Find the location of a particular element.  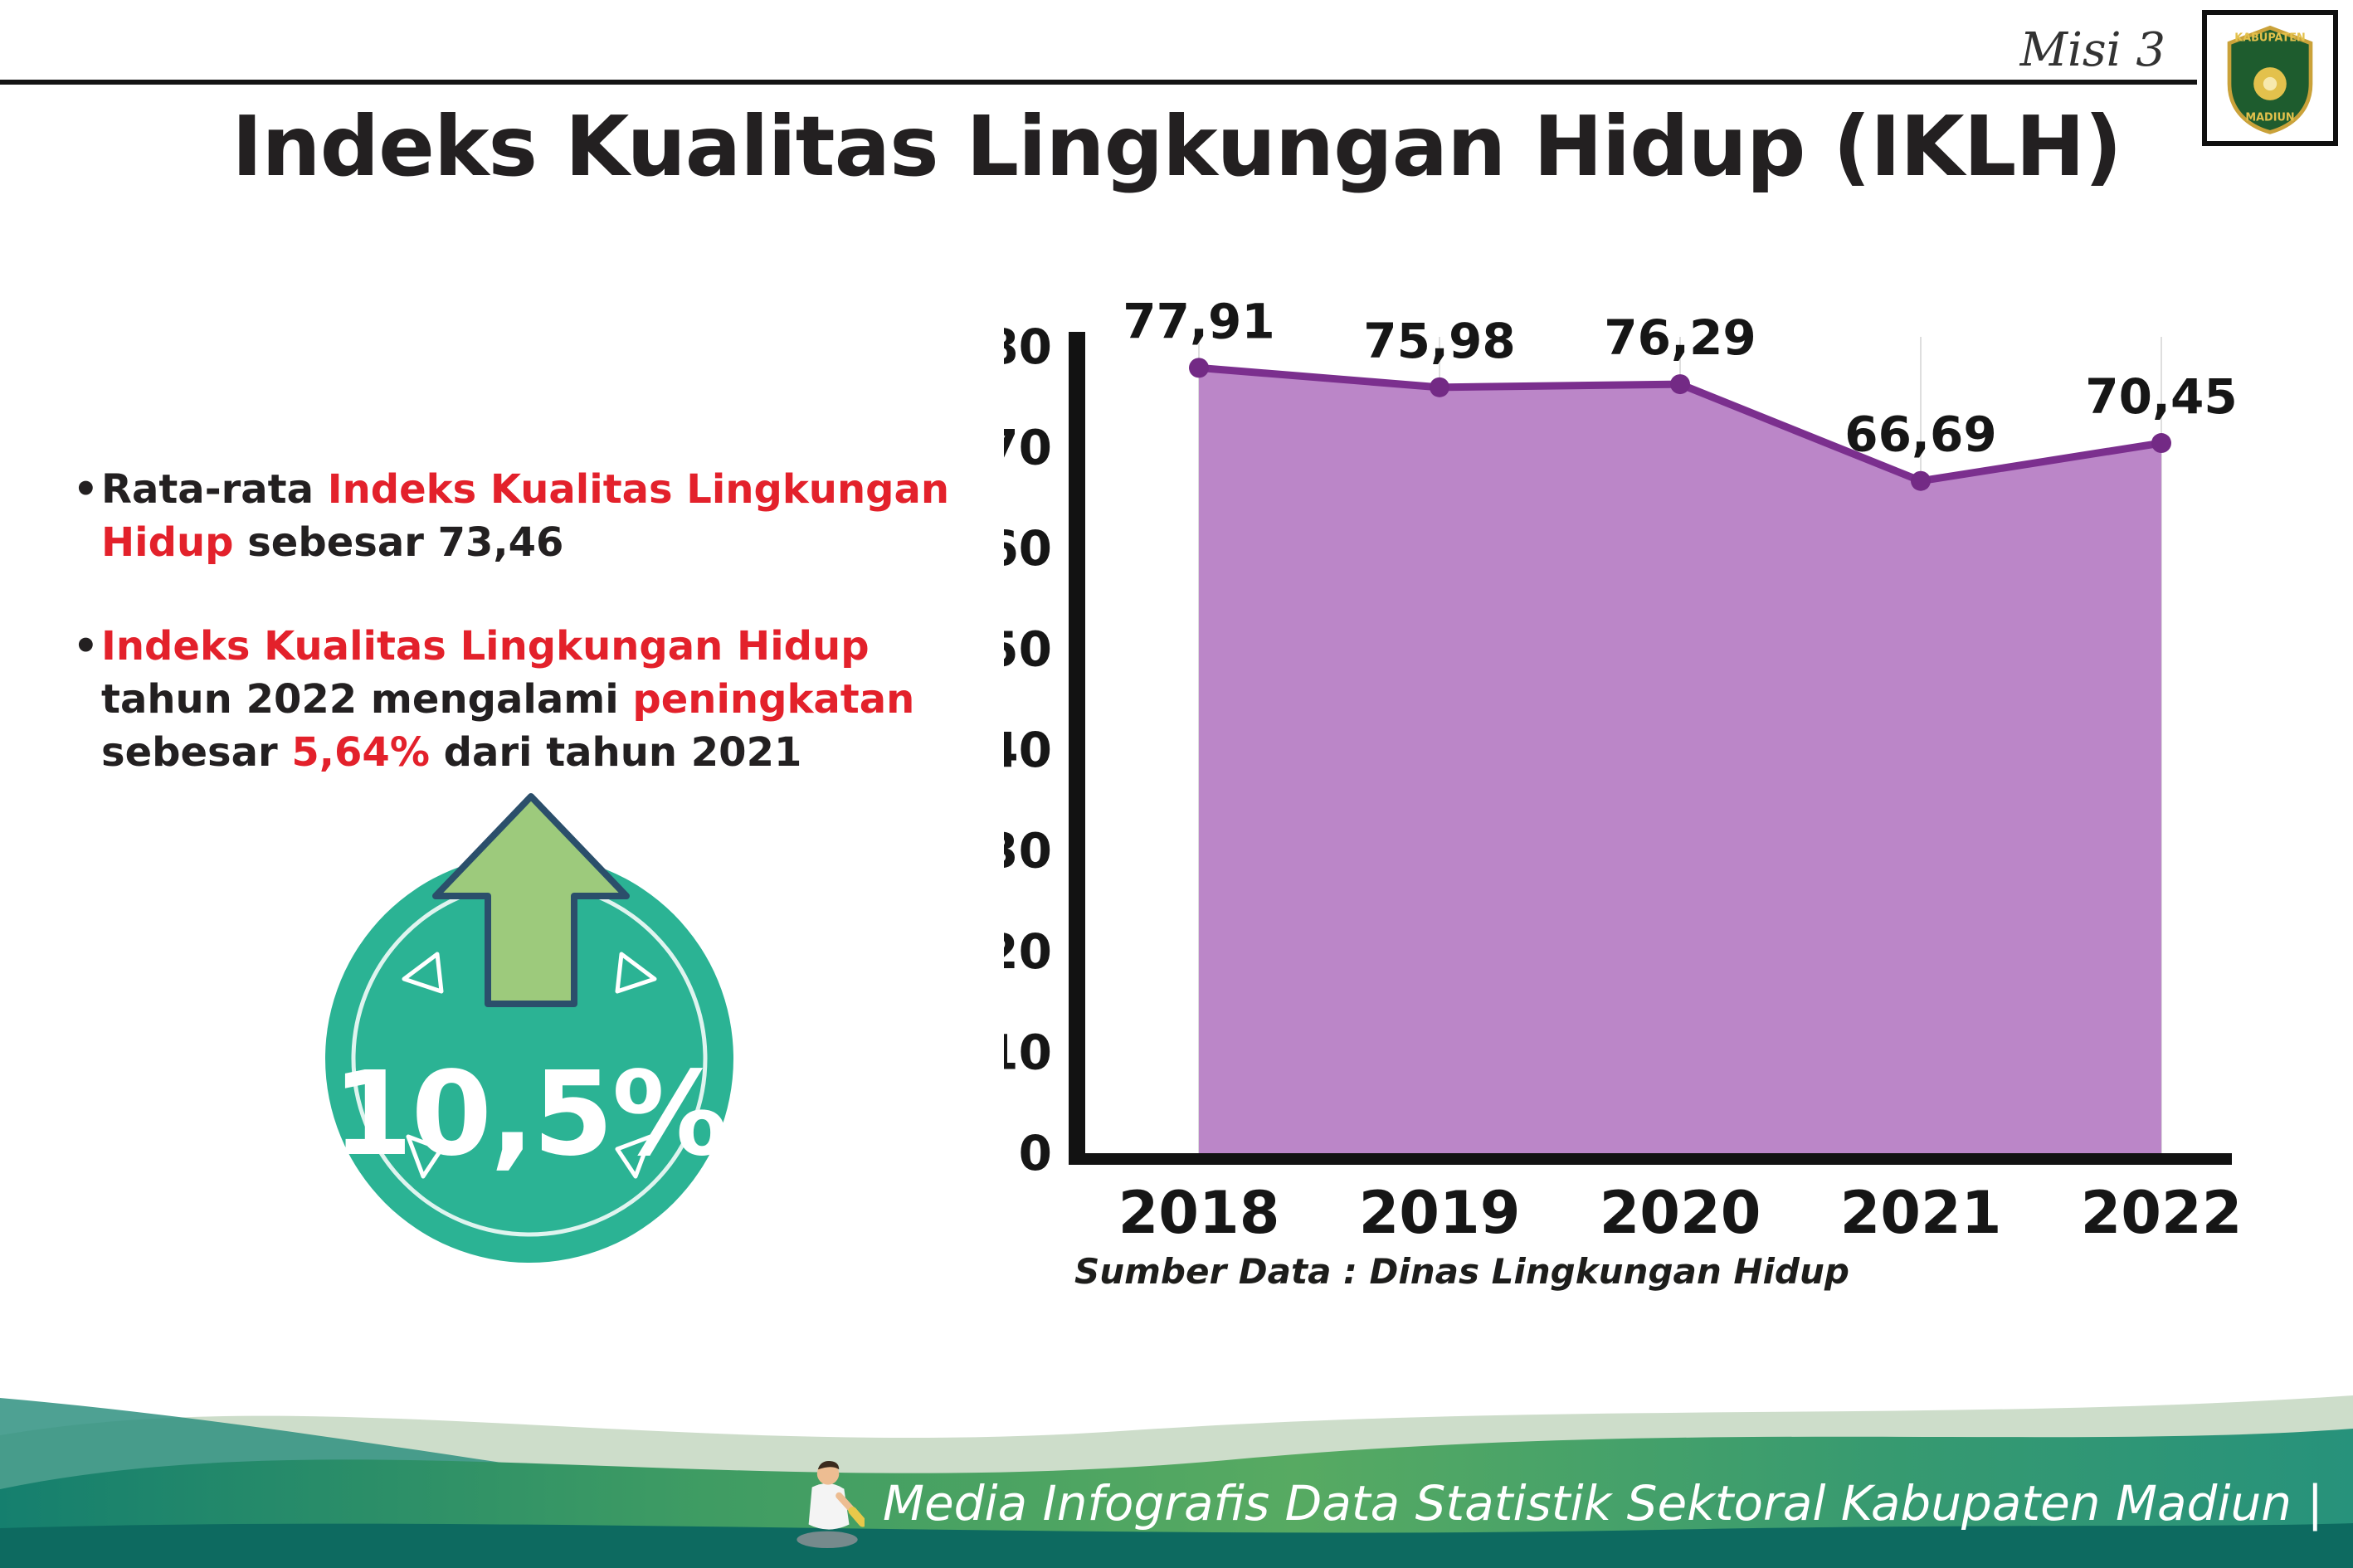

logo-text-top: KABUPATEN is located at coordinates (2269, 38).